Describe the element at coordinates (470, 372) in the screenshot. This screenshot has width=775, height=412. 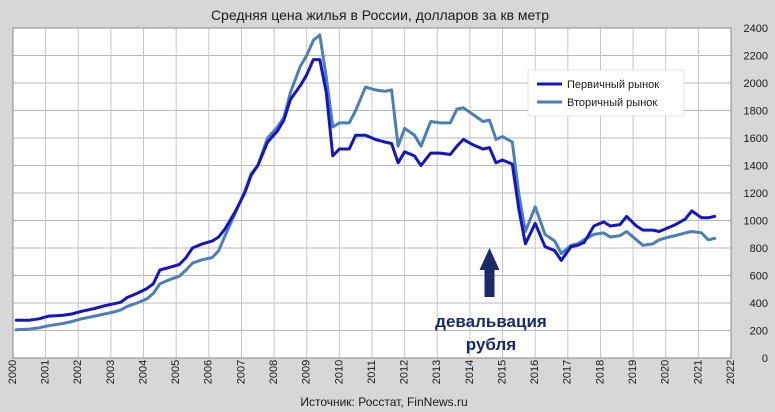
I see `x-tick-label: 2014` at that location.